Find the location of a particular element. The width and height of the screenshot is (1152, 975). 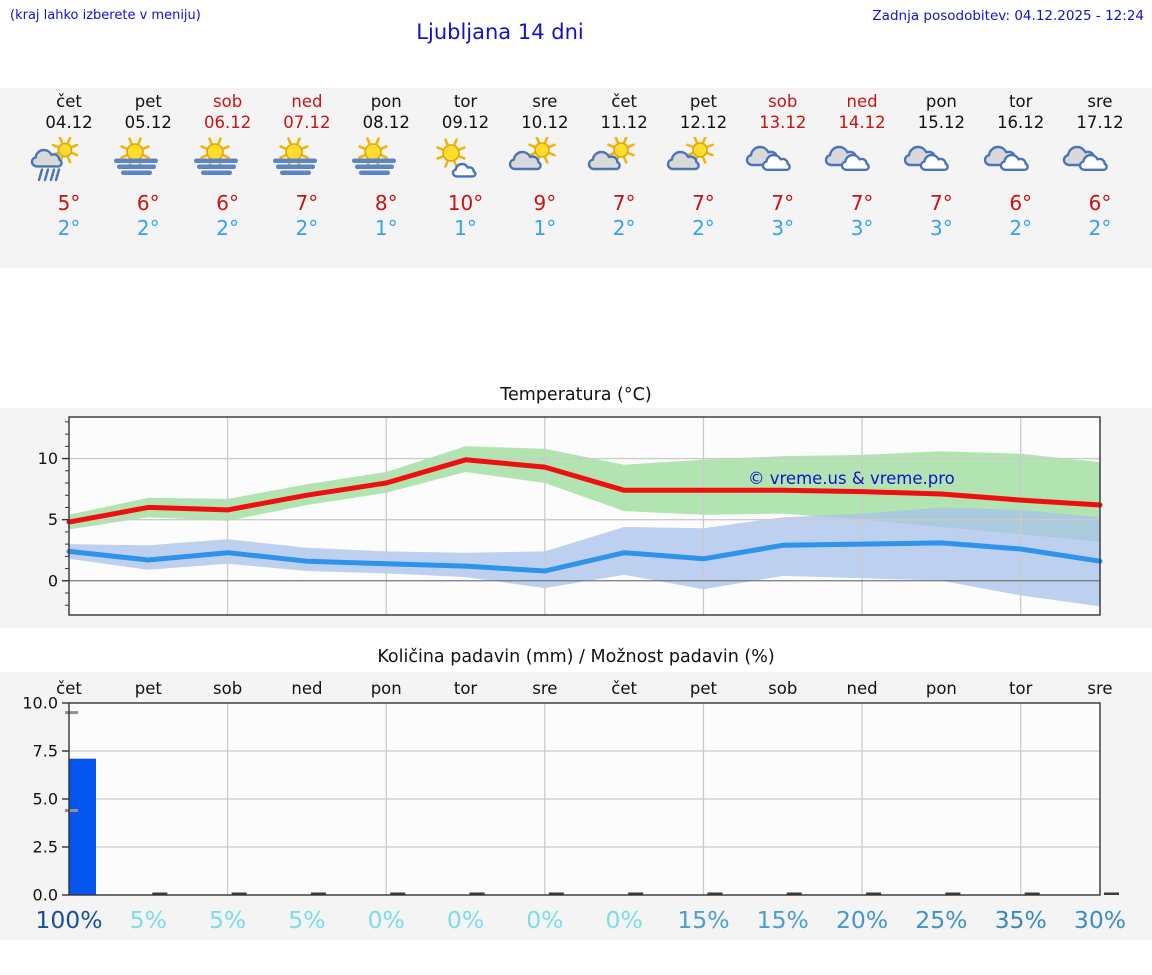

day-date-label: 08.12 is located at coordinates (386, 122).